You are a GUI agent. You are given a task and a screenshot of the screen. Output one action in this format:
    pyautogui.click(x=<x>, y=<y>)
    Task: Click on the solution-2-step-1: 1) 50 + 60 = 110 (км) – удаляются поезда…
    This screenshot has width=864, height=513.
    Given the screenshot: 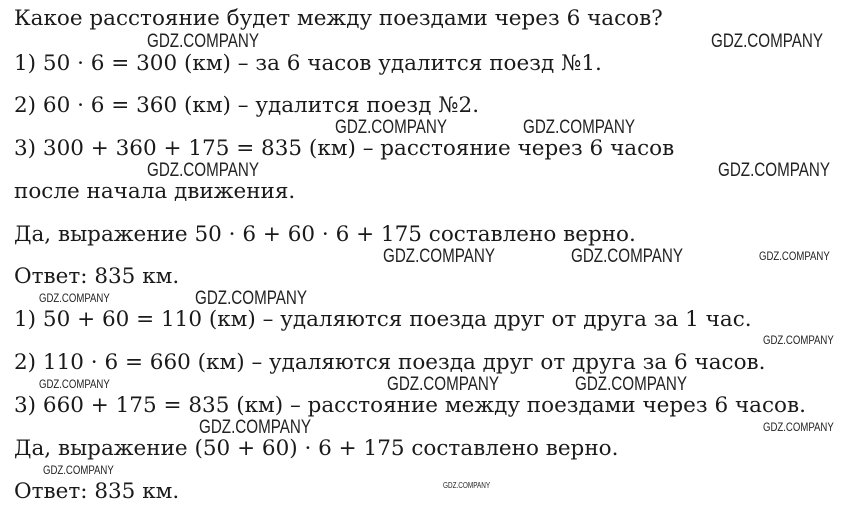 What is the action you would take?
    pyautogui.click(x=383, y=319)
    